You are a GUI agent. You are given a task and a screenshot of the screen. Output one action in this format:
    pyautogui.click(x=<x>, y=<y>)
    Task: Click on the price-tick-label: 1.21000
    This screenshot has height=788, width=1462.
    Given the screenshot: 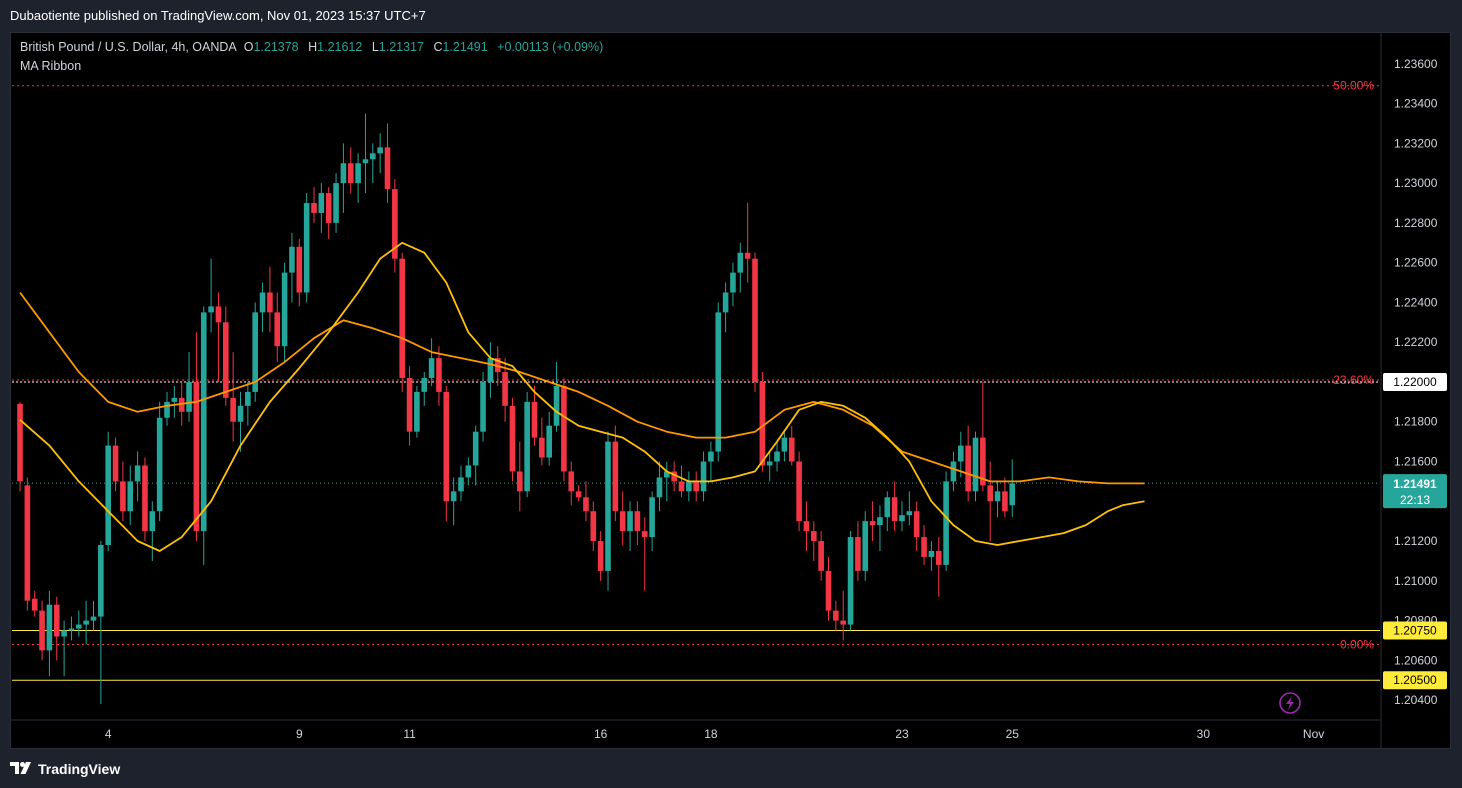 What is the action you would take?
    pyautogui.click(x=1416, y=581)
    